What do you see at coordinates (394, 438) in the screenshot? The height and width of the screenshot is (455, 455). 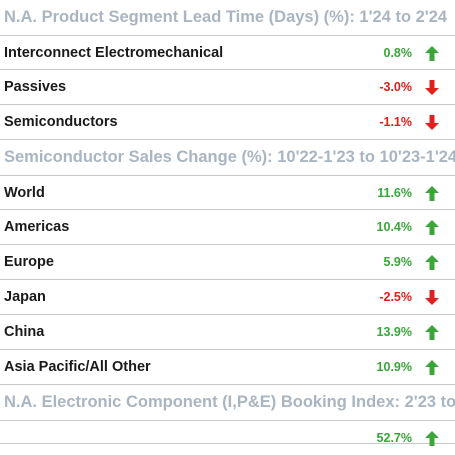 I see `row-value: 52.7%` at bounding box center [394, 438].